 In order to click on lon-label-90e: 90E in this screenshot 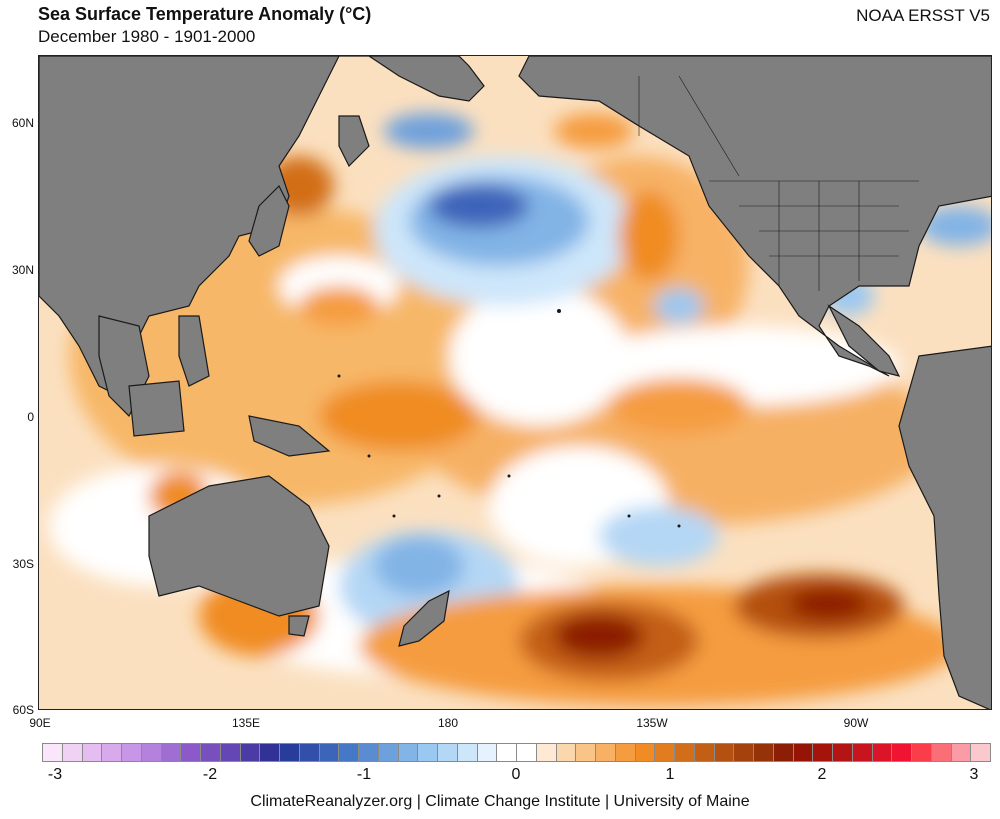, I will do `click(40, 723)`.